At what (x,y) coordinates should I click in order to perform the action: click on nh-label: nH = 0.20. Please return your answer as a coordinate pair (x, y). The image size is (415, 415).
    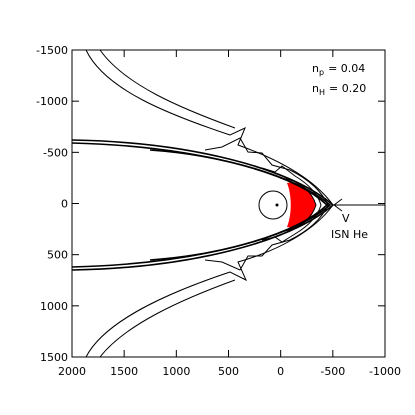
    Looking at the image, I should click on (339, 89).